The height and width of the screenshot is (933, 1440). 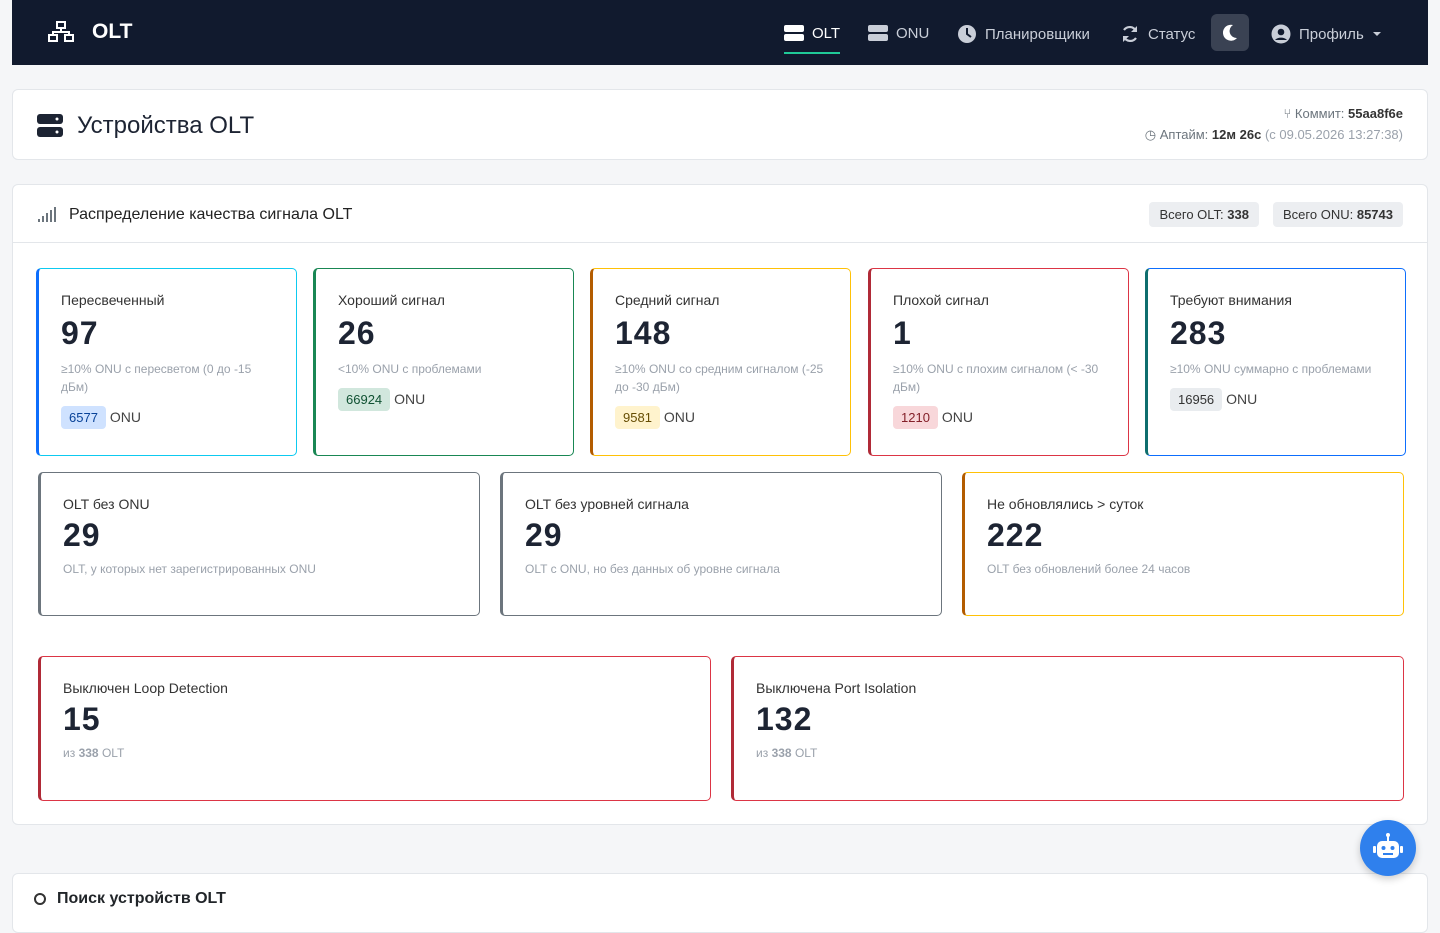 I want to click on nav-label: OLT, so click(x=826, y=33).